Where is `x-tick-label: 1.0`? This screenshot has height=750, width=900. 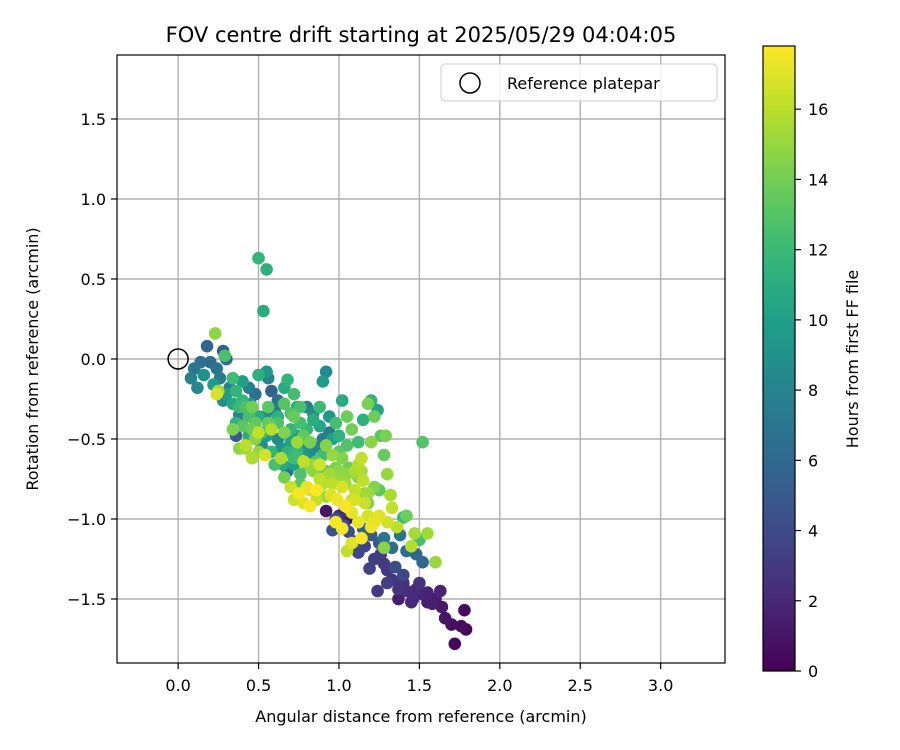 x-tick-label: 1.0 is located at coordinates (338, 685).